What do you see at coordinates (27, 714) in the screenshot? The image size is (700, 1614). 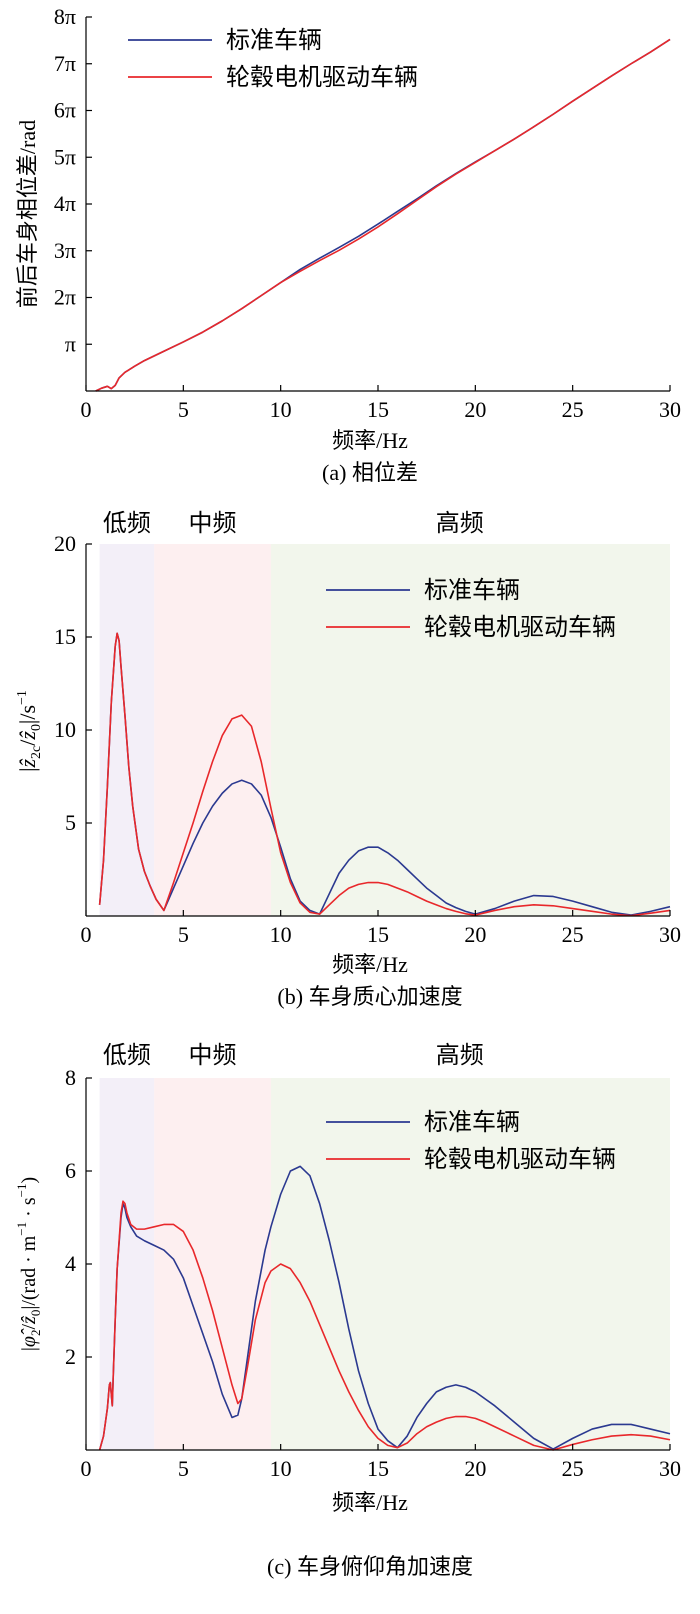 I see `ylabel-unit: |/s` at bounding box center [27, 714].